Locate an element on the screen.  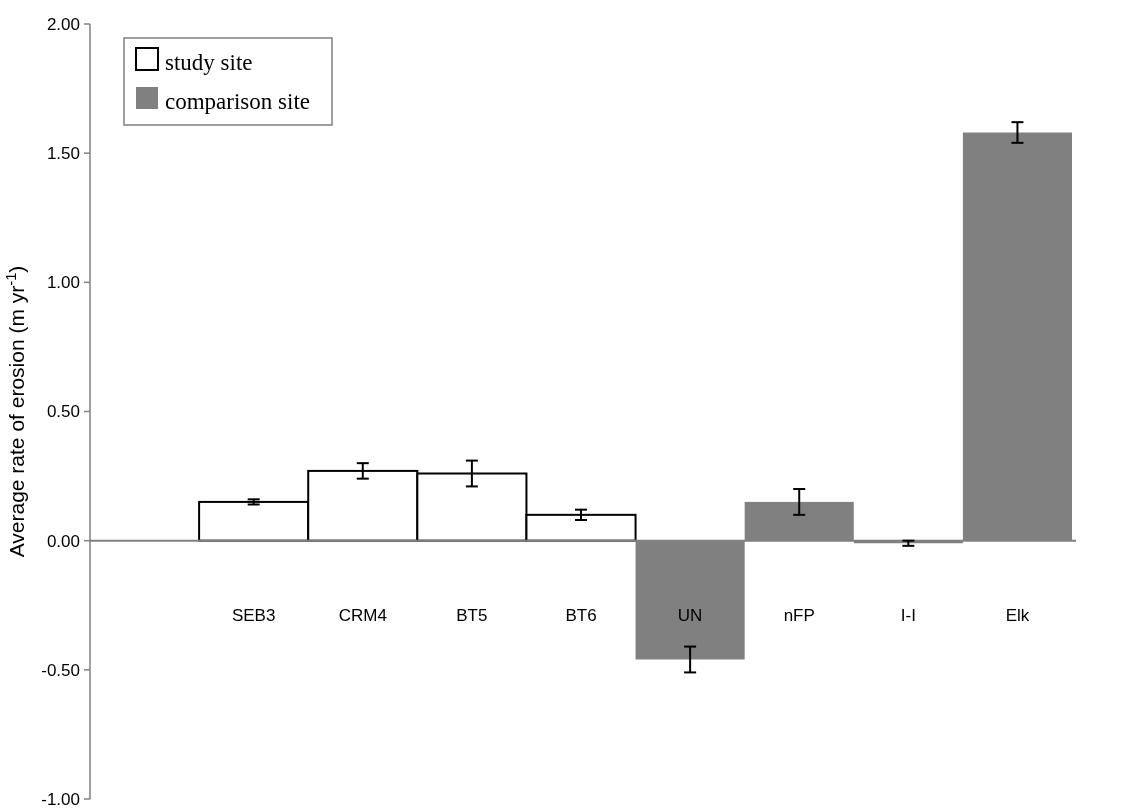
y-tick-label: -0.50 is located at coordinates (60, 670).